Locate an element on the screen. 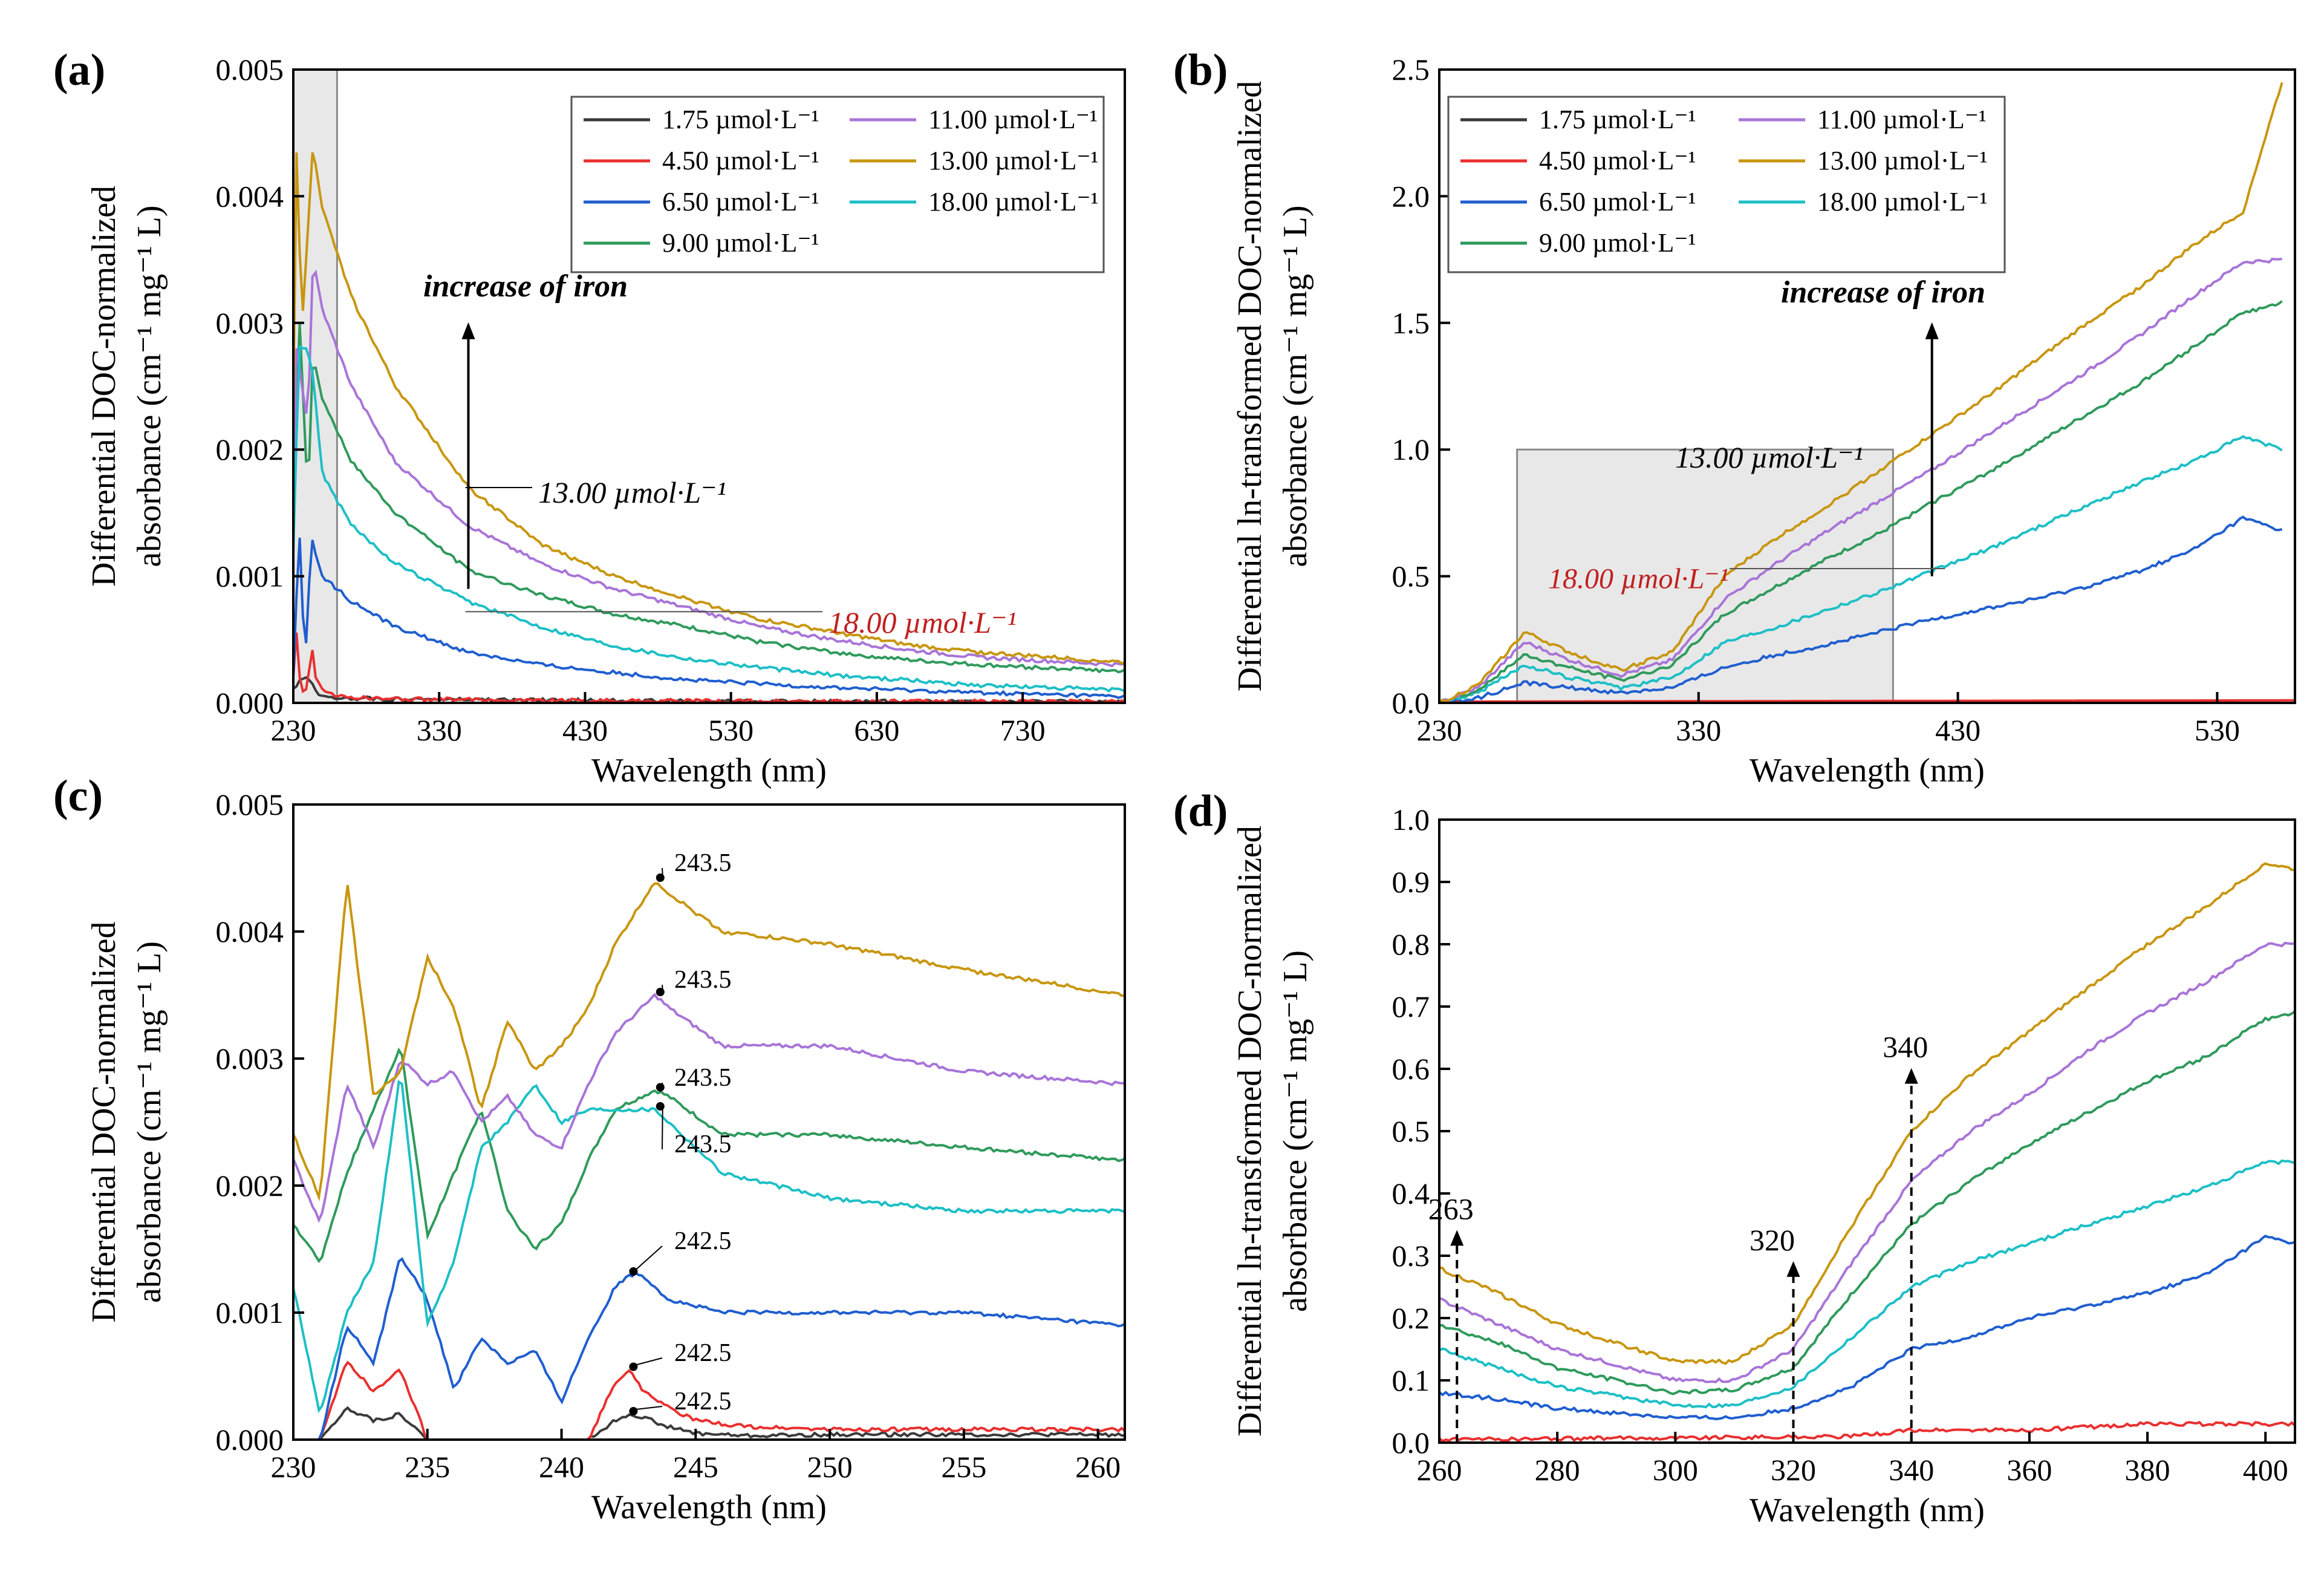  y-tick-label: 0.7 is located at coordinates (1411, 1006).